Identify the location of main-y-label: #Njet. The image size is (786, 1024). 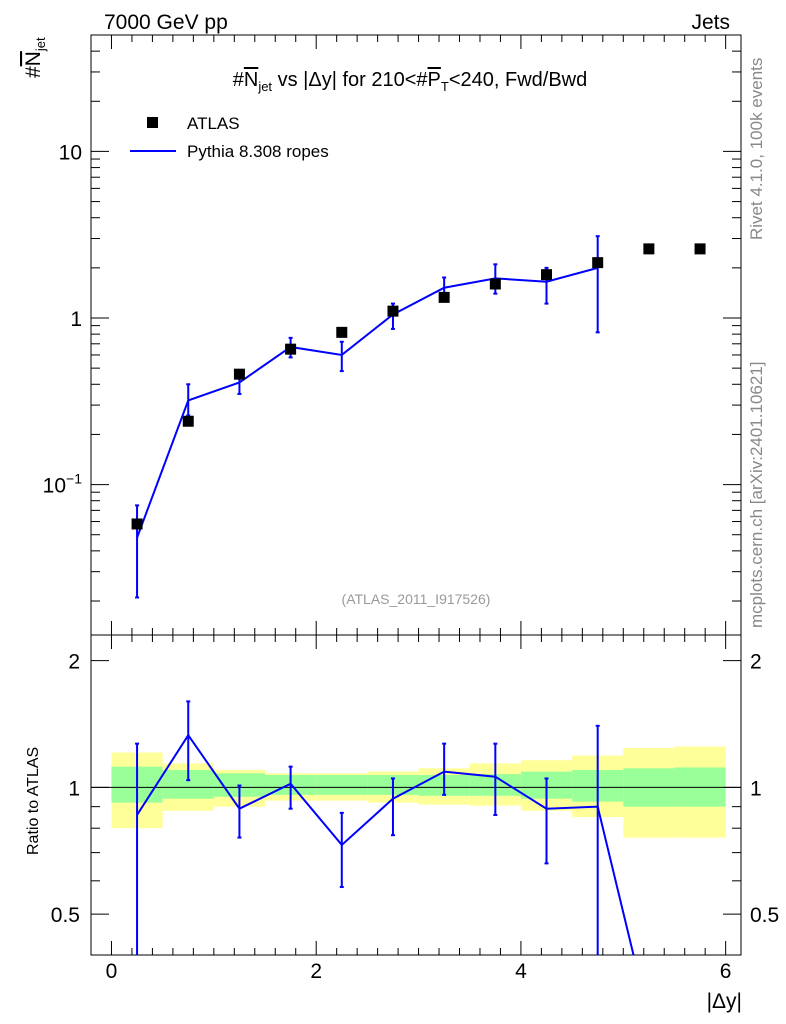
(35, 57).